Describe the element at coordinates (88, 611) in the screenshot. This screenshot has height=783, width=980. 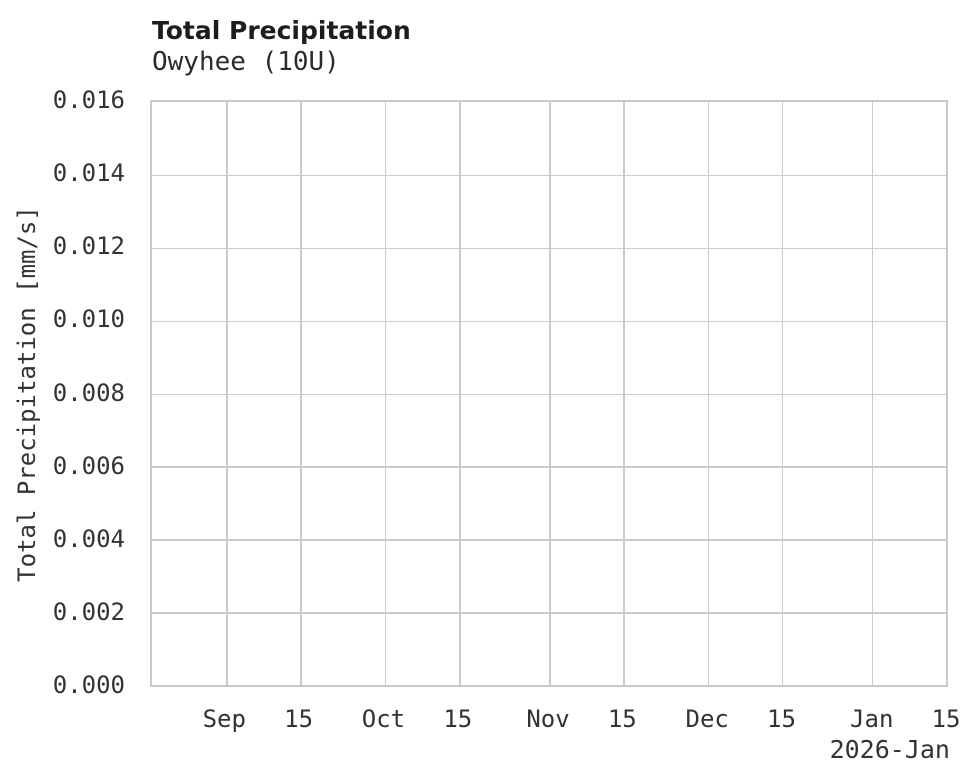
I see `y-tick-label: 0.002` at that location.